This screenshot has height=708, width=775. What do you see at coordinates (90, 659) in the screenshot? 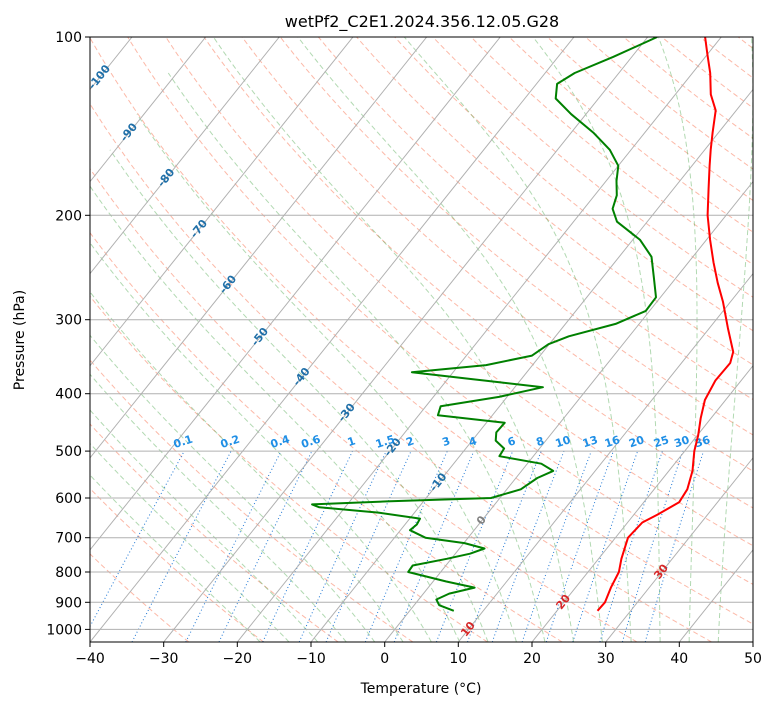
I see `x-tick-label: −40` at bounding box center [90, 659].